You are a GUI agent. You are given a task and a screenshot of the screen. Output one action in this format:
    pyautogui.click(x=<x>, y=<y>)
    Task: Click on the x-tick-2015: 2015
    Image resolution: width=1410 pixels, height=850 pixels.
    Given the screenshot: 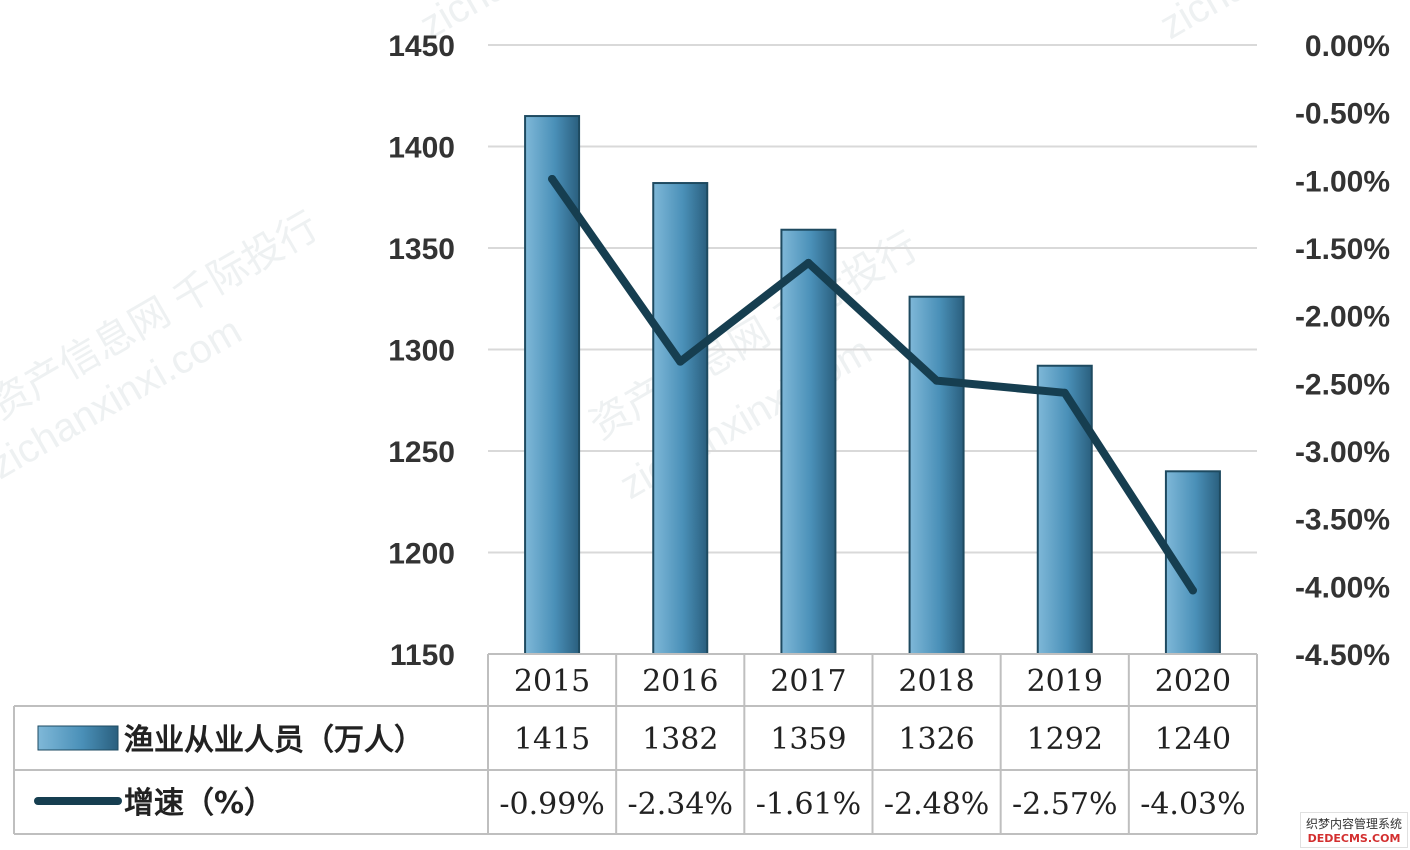 What is the action you would take?
    pyautogui.click(x=552, y=681)
    